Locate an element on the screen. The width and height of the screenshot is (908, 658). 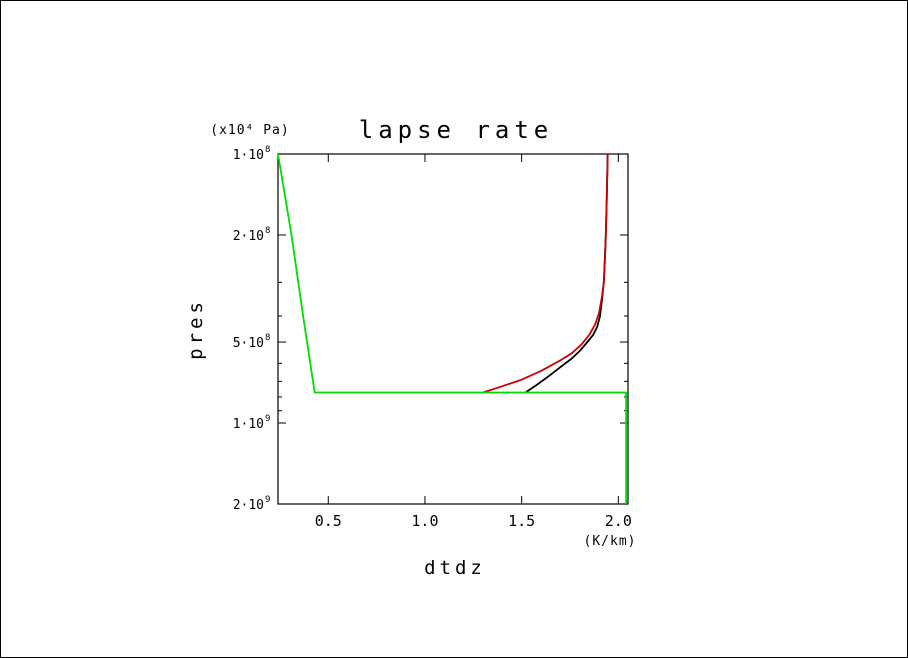
y-tick-label: 5·10 is located at coordinates (248, 343).